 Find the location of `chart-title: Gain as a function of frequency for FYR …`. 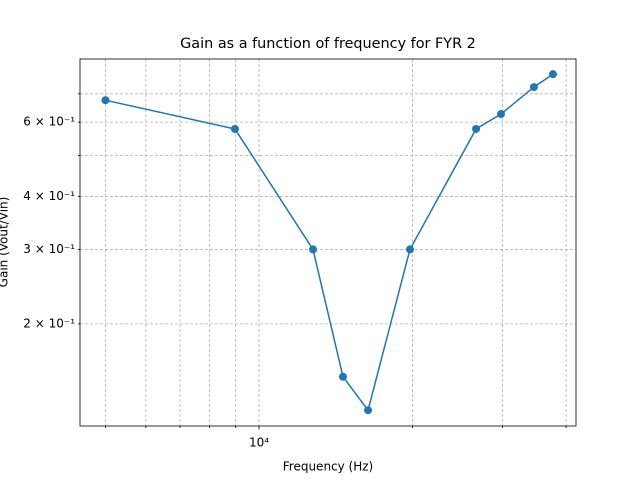

chart-title: Gain as a function of frequency for FYR … is located at coordinates (328, 44).